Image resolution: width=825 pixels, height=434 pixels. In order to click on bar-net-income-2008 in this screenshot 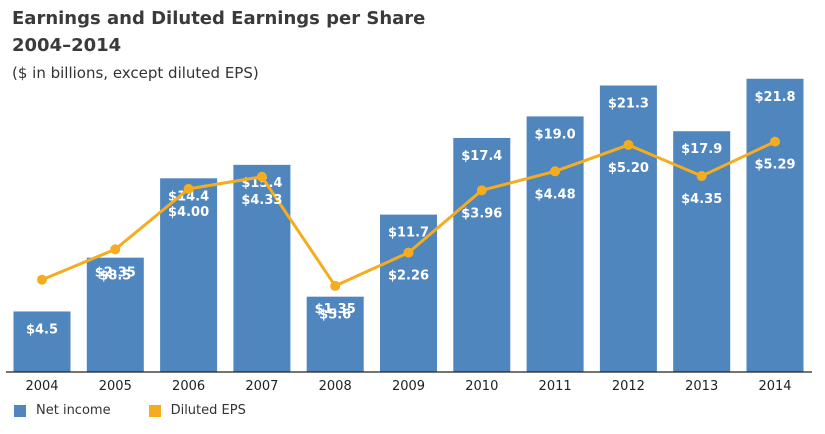, I will do `click(335, 334)`.